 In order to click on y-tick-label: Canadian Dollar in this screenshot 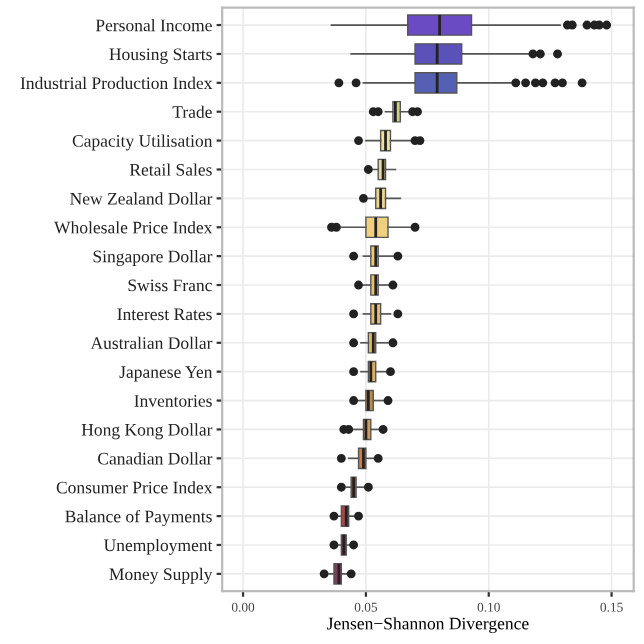, I will do `click(155, 458)`.